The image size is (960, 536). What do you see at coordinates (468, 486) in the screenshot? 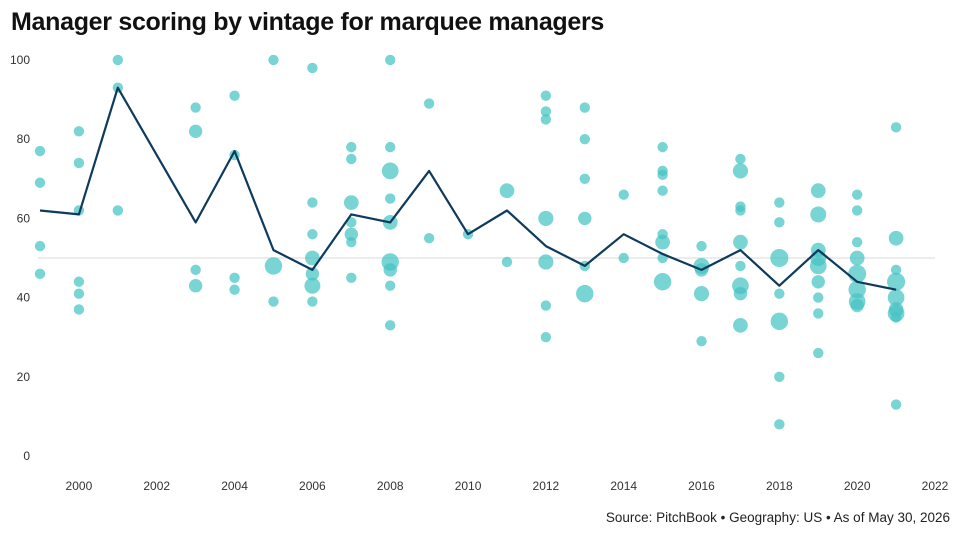
I see `x-tick-label: 2010` at bounding box center [468, 486].